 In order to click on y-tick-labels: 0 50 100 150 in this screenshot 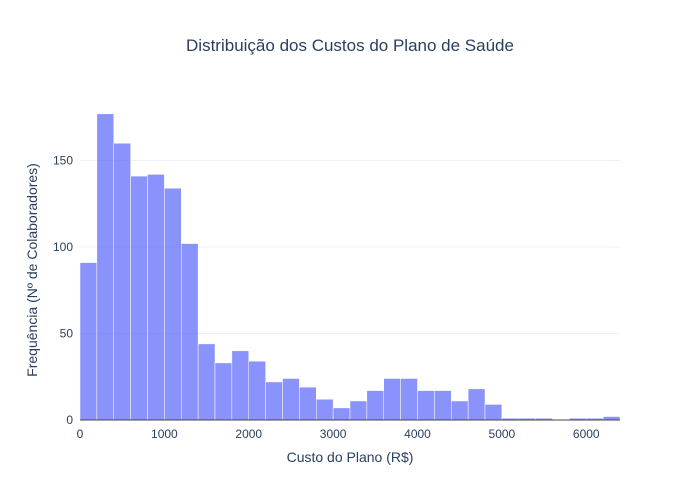, I will do `click(63, 290)`.